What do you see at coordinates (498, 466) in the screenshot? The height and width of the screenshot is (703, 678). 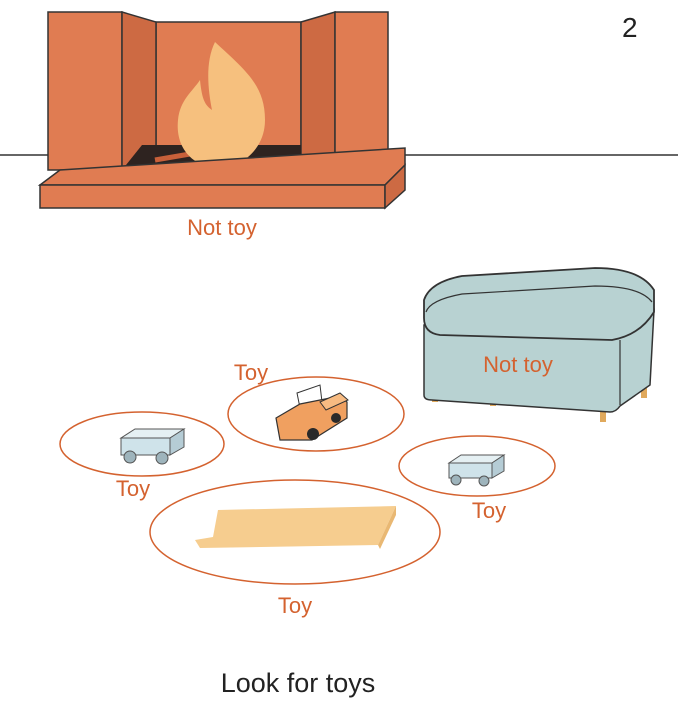 I see `right-cart-side` at bounding box center [498, 466].